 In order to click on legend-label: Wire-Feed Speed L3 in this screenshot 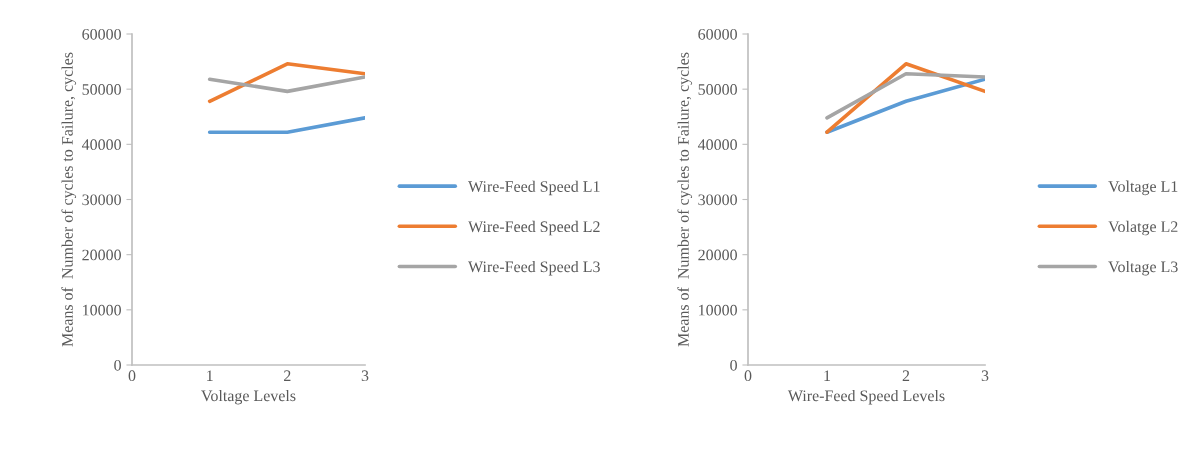, I will do `click(534, 268)`.